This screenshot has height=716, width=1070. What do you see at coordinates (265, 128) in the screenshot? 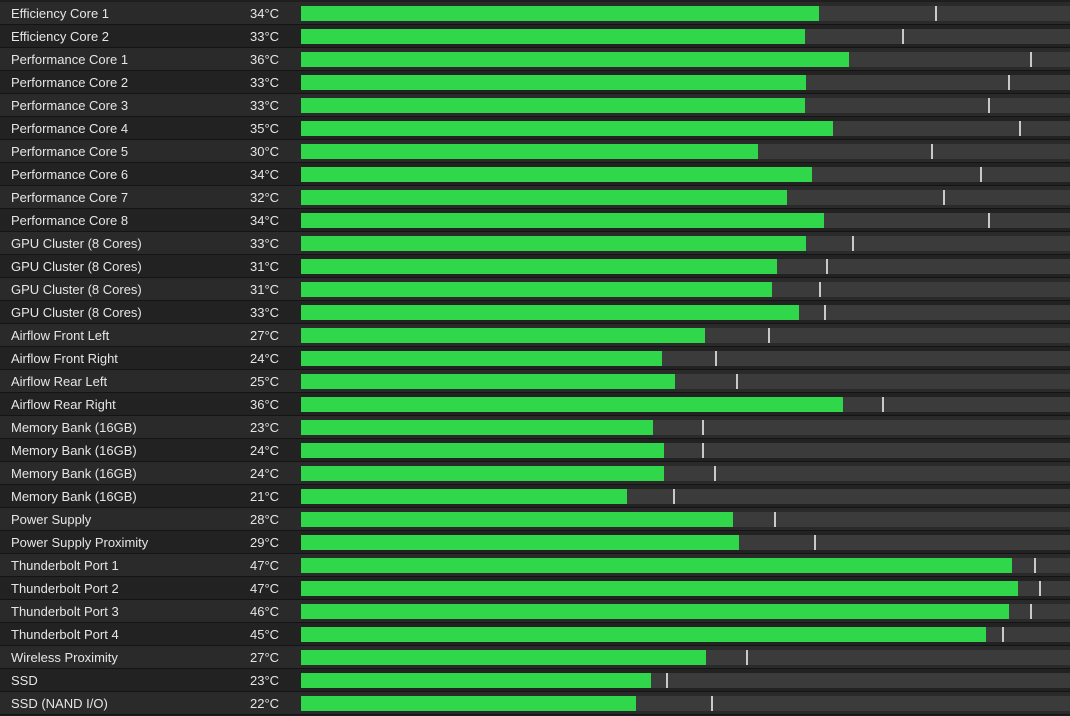
I see `sensor-temperature: 35°C` at bounding box center [265, 128].